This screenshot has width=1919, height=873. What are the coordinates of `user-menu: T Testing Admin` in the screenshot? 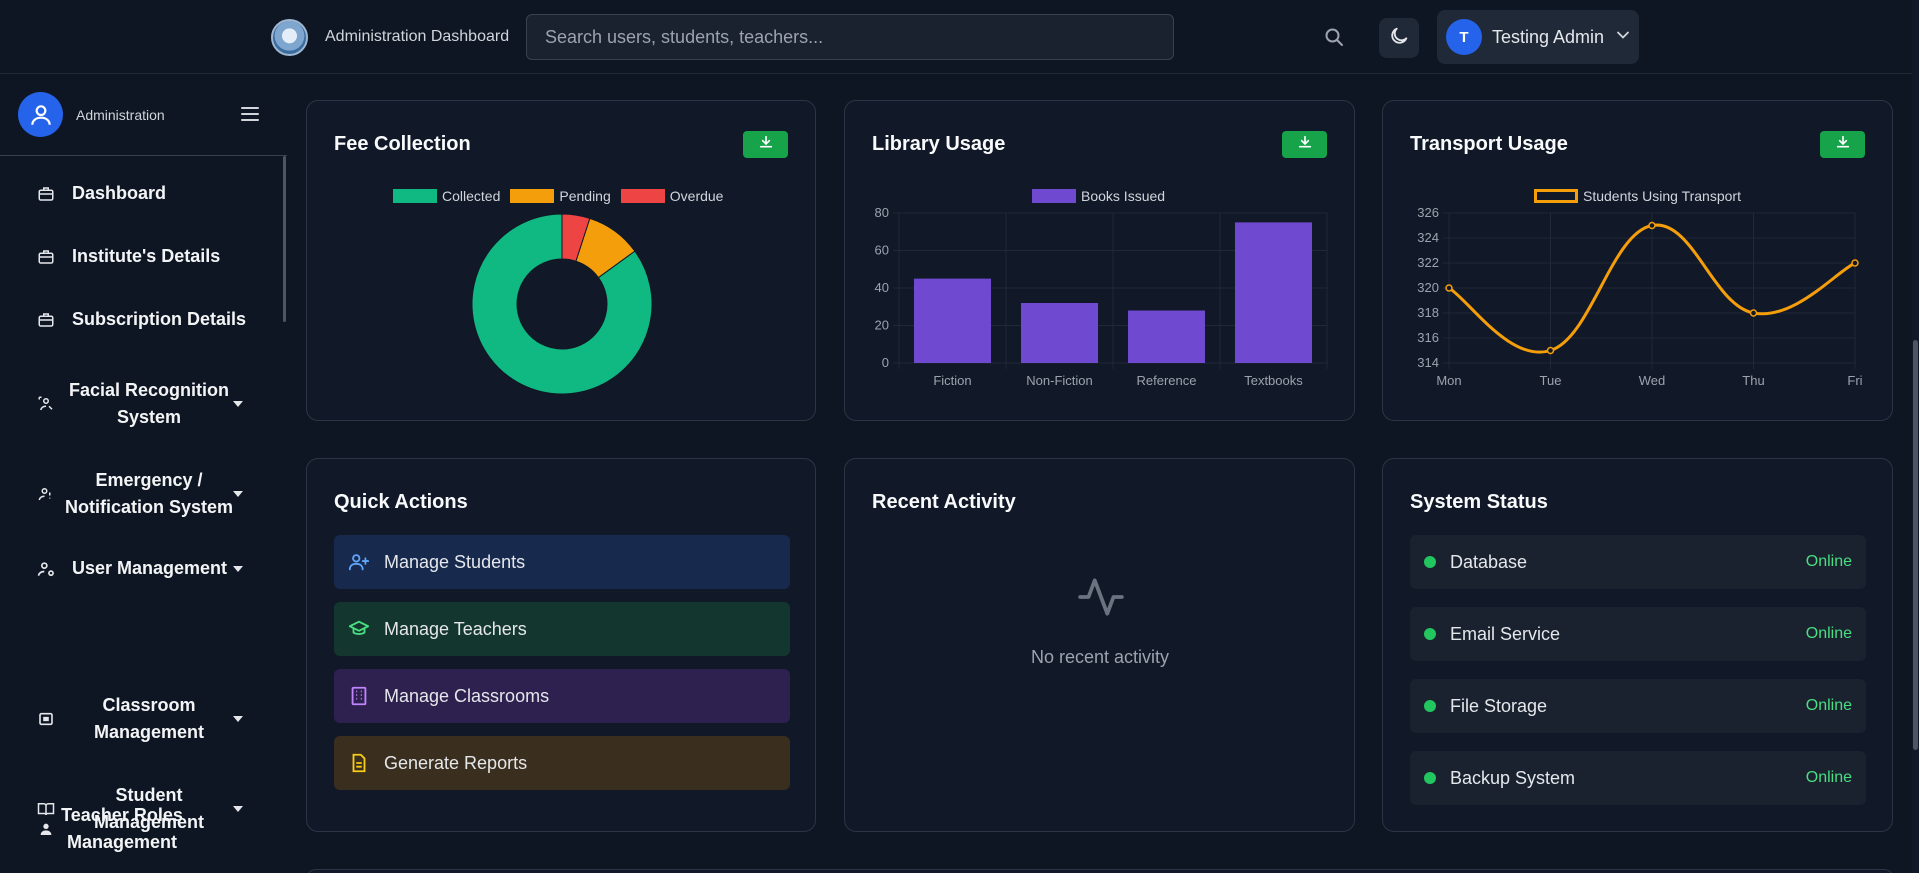 It's located at (1538, 37).